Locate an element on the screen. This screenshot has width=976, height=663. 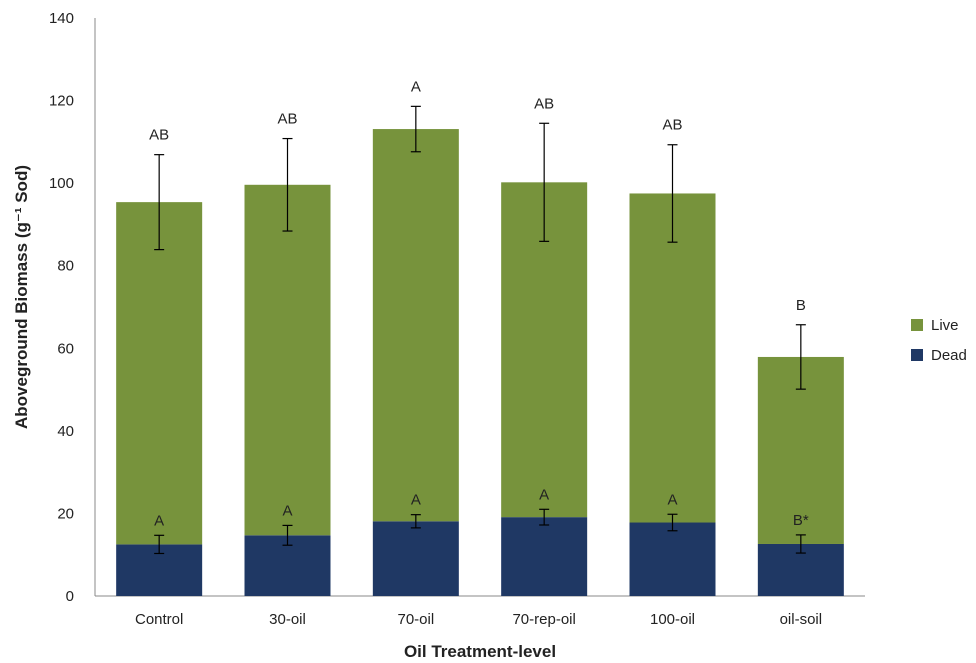
legend: Live Dead is located at coordinates (939, 340).